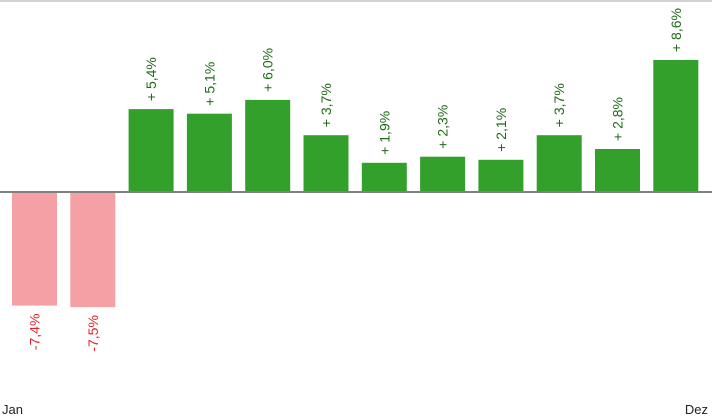 The width and height of the screenshot is (712, 416). Describe the element at coordinates (618, 119) in the screenshot. I see `bar-value-label-11: + 2,8%` at that location.